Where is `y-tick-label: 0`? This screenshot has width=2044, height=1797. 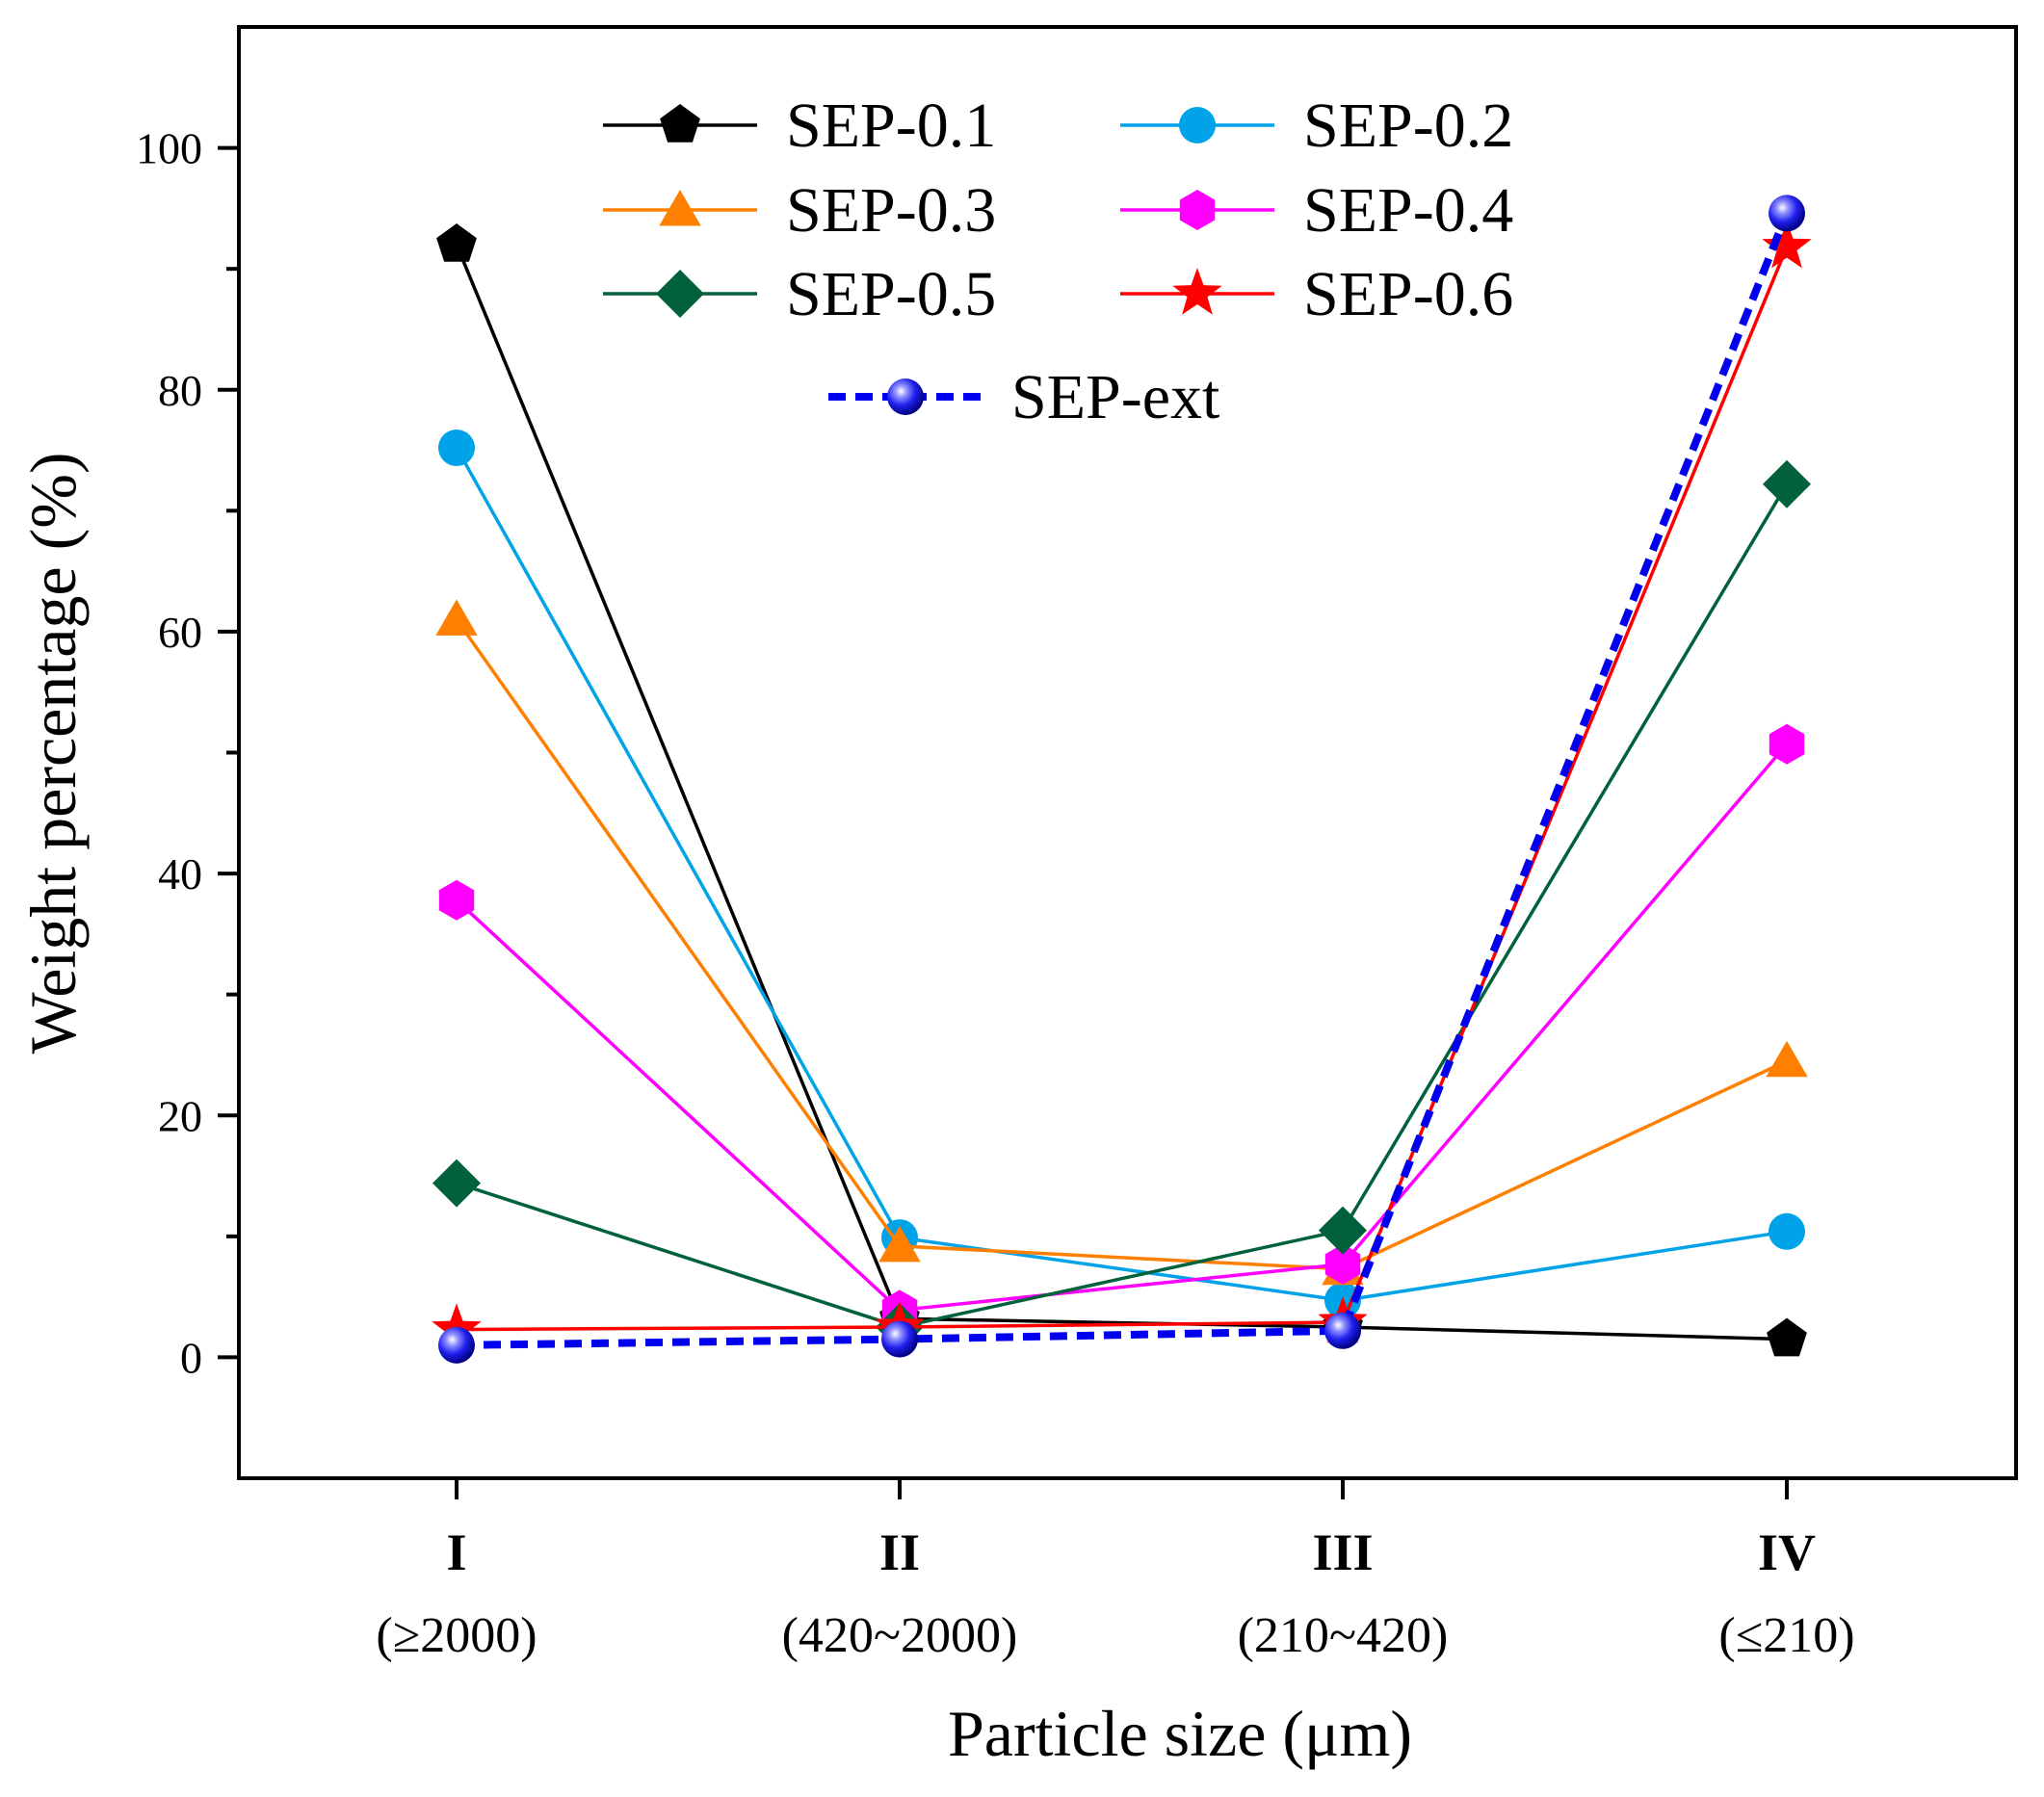 y-tick-label: 0 is located at coordinates (191, 1357).